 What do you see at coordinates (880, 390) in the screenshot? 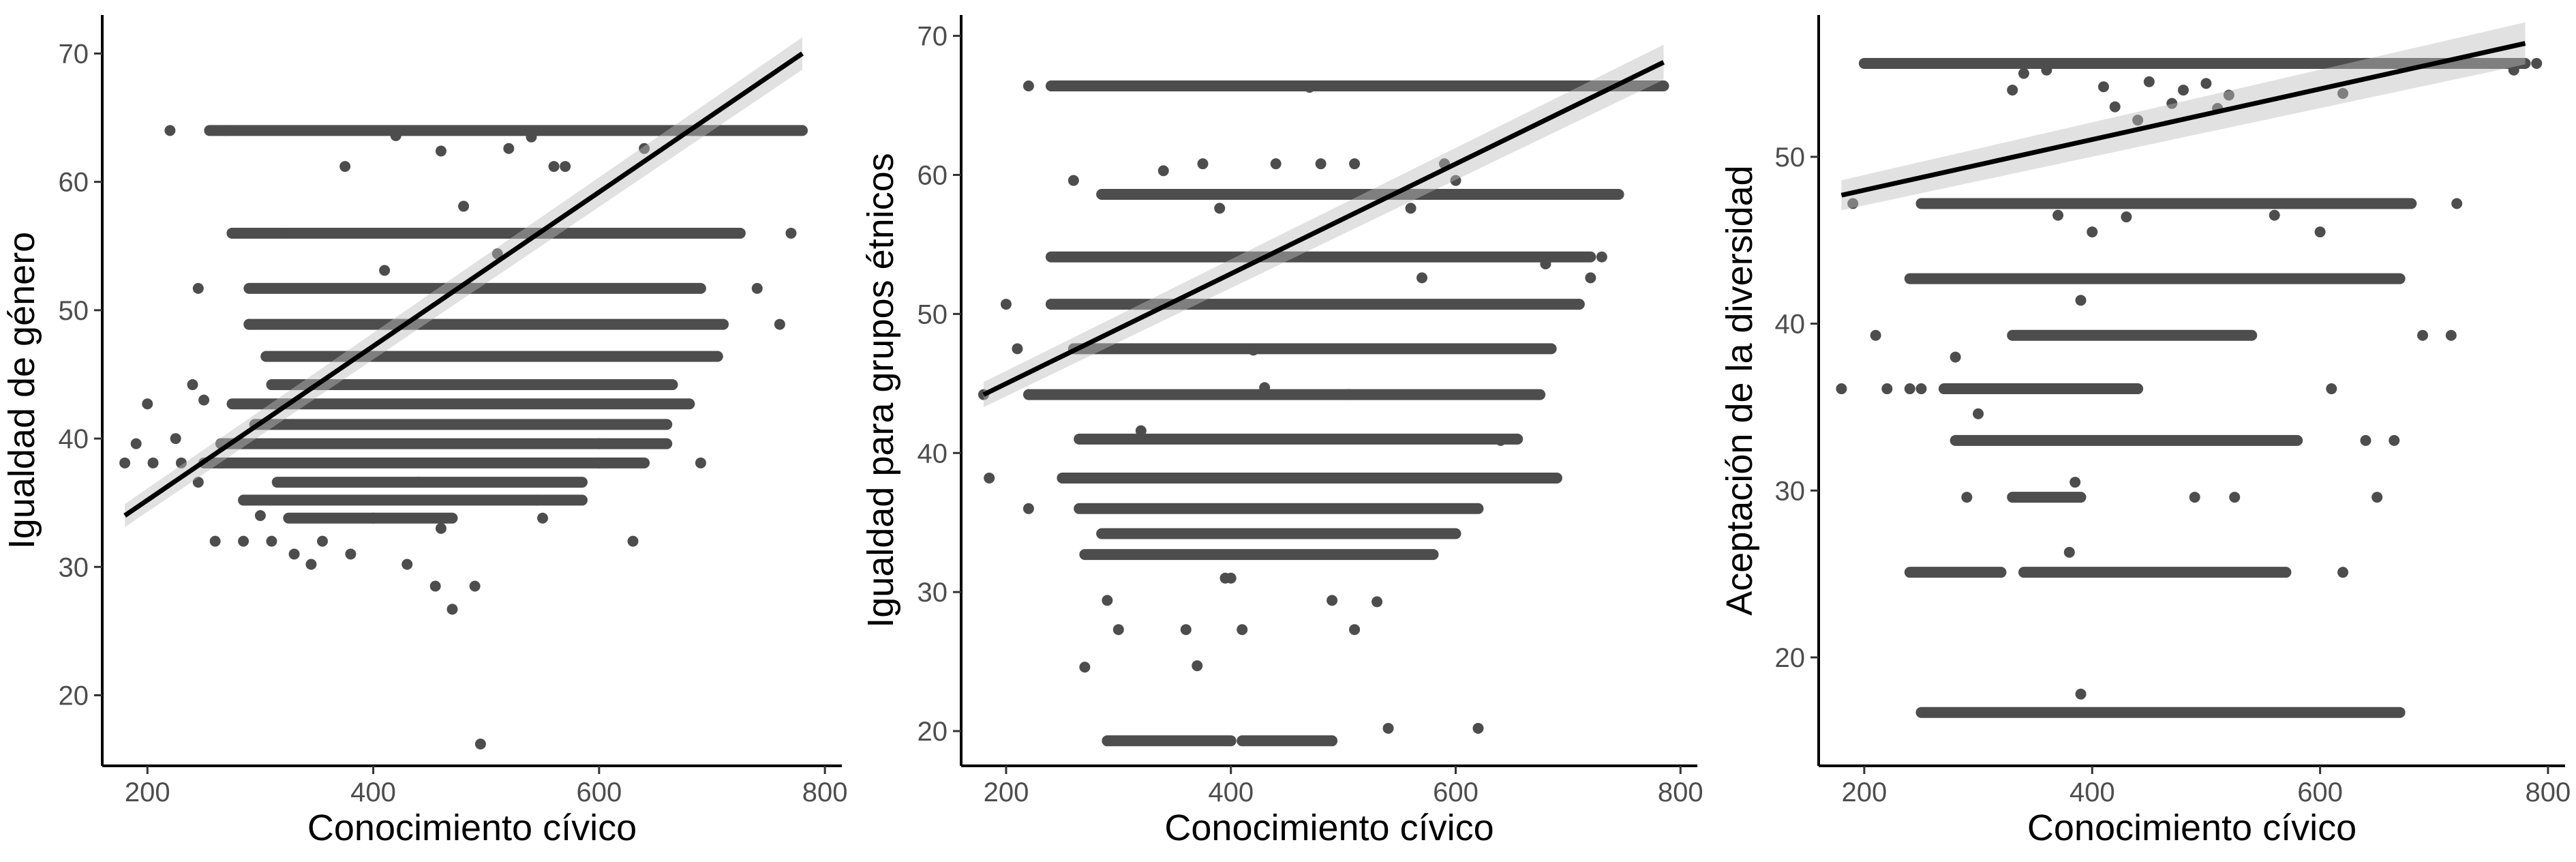
I see `y-axis-title: Igualdad para grupos étnicos` at bounding box center [880, 390].